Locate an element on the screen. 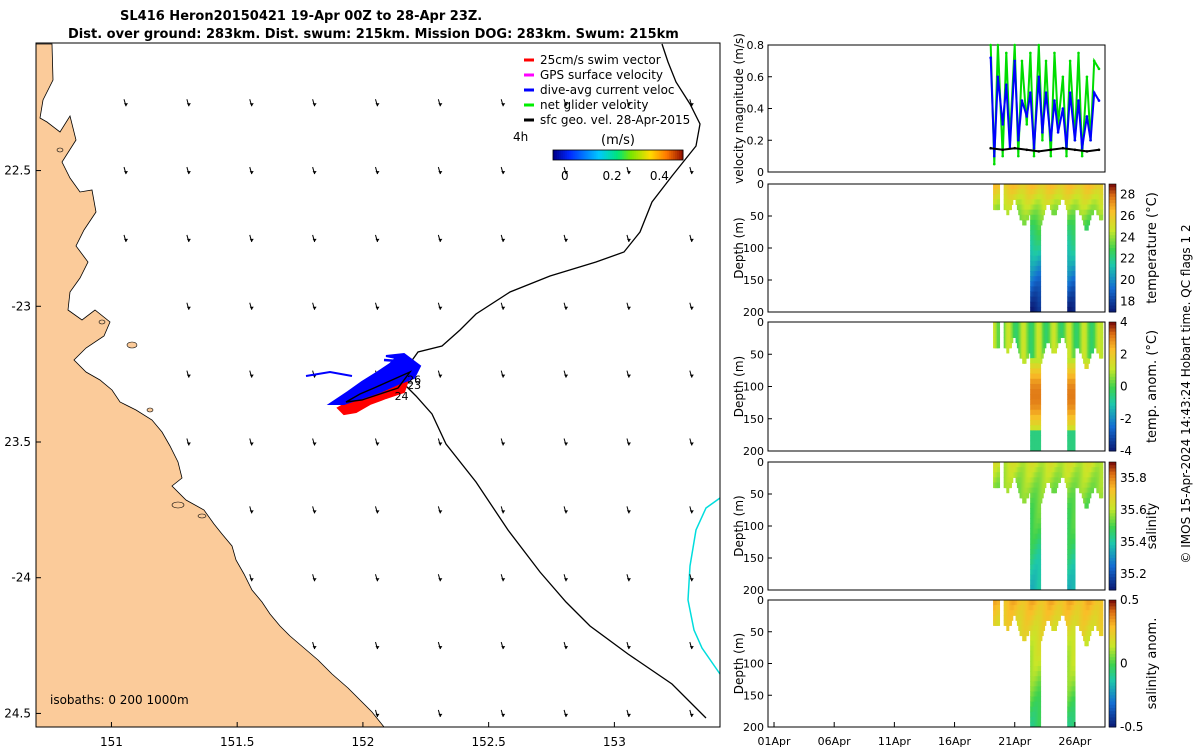 This screenshot has height=750, width=1200. colorbar-frame is located at coordinates (1112, 526).